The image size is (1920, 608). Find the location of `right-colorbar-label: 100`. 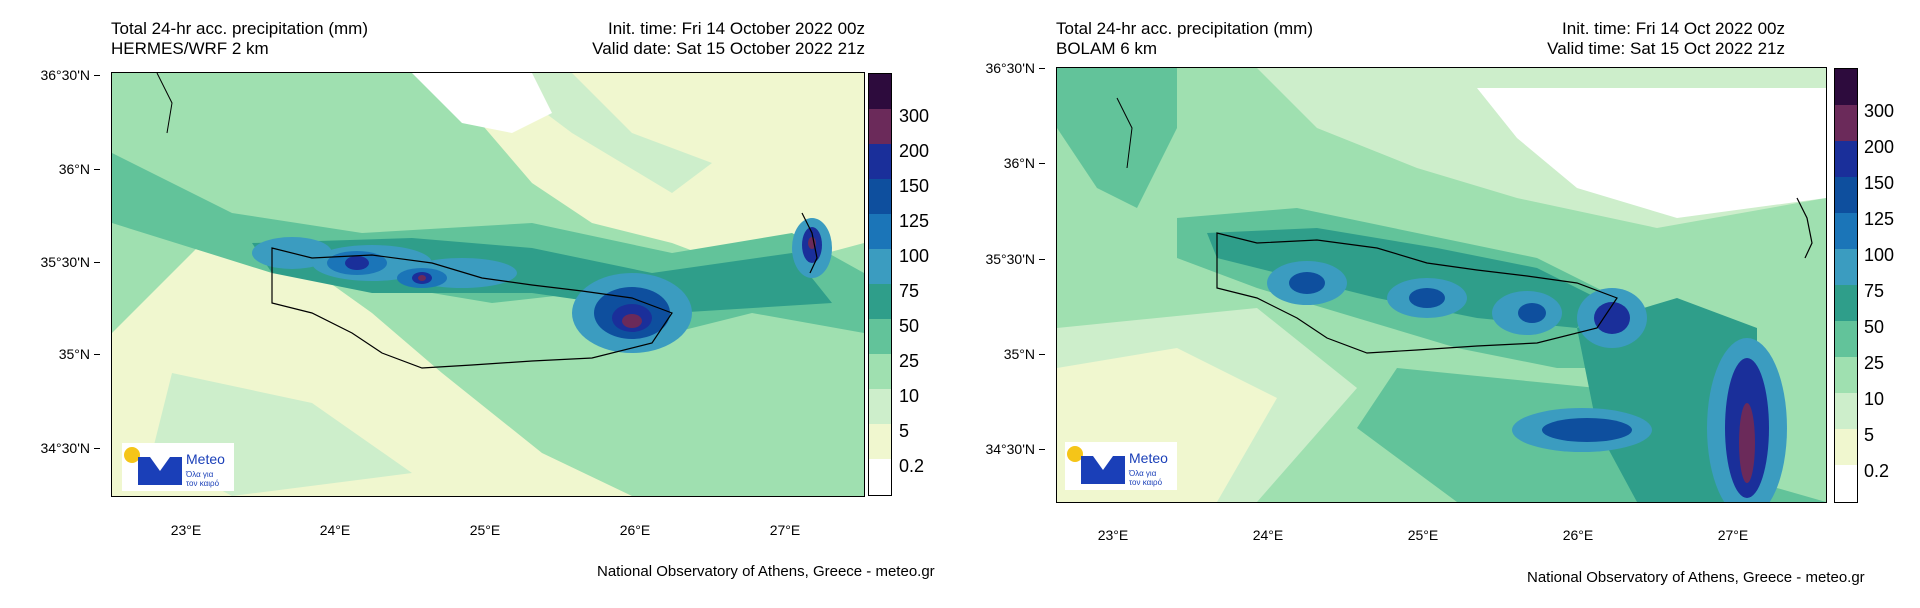

right-colorbar-label: 100 is located at coordinates (1879, 255).